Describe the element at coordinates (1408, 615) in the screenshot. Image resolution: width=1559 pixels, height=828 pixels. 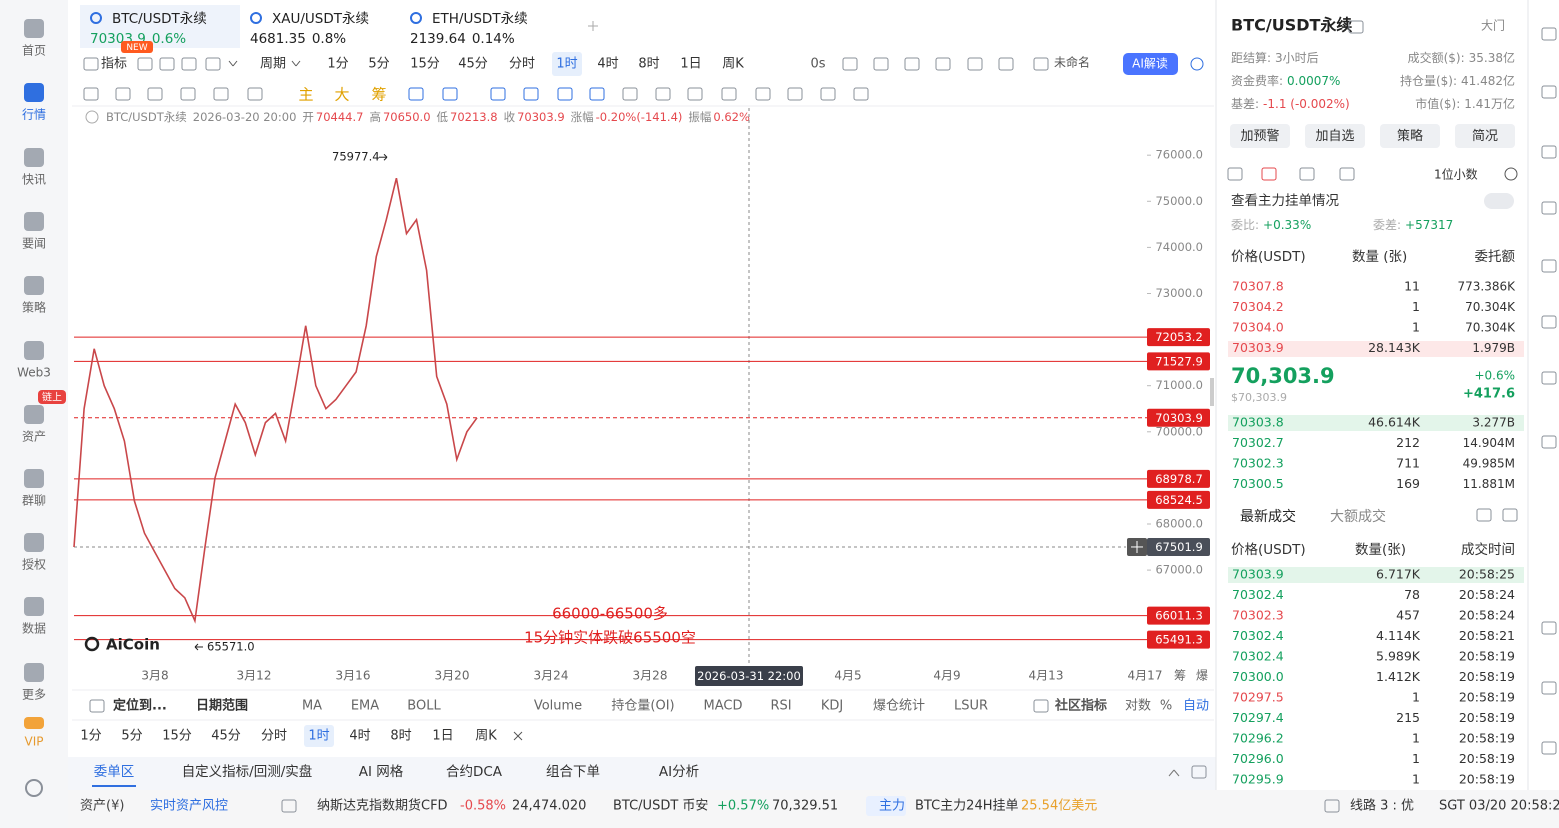
I see `trade-qty: 457` at that location.